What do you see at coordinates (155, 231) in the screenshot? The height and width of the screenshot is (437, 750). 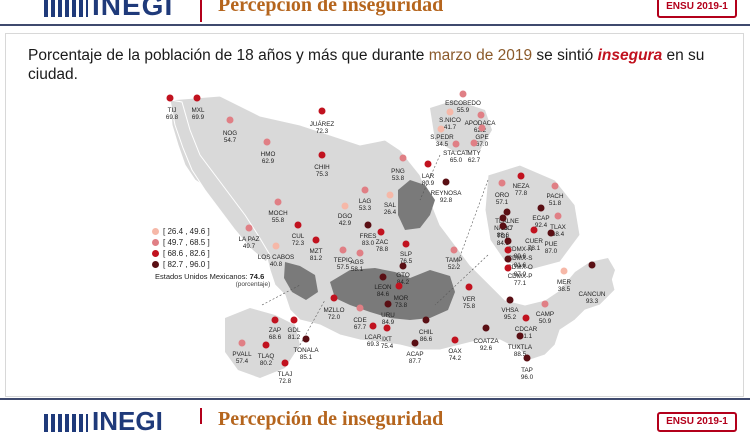 I see `legend-swatch-icon` at bounding box center [155, 231].